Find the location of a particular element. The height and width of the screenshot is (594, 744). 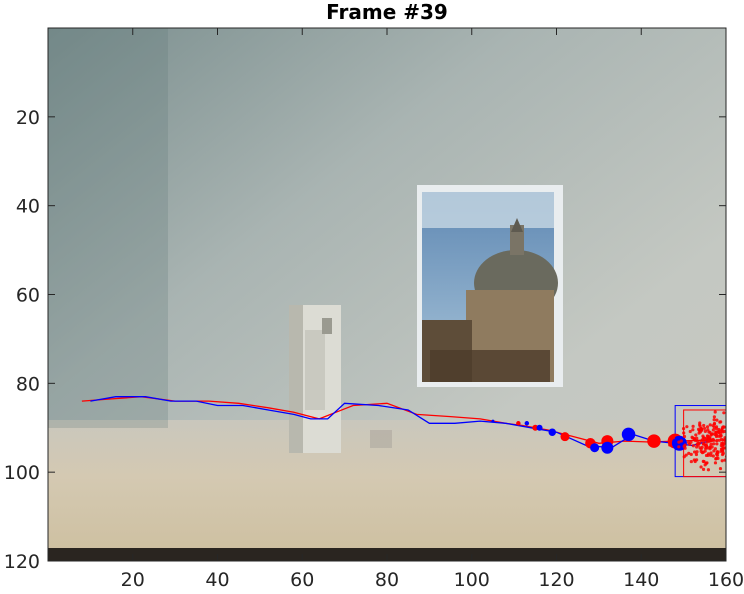

x-tick-label: 120 is located at coordinates (556, 580).